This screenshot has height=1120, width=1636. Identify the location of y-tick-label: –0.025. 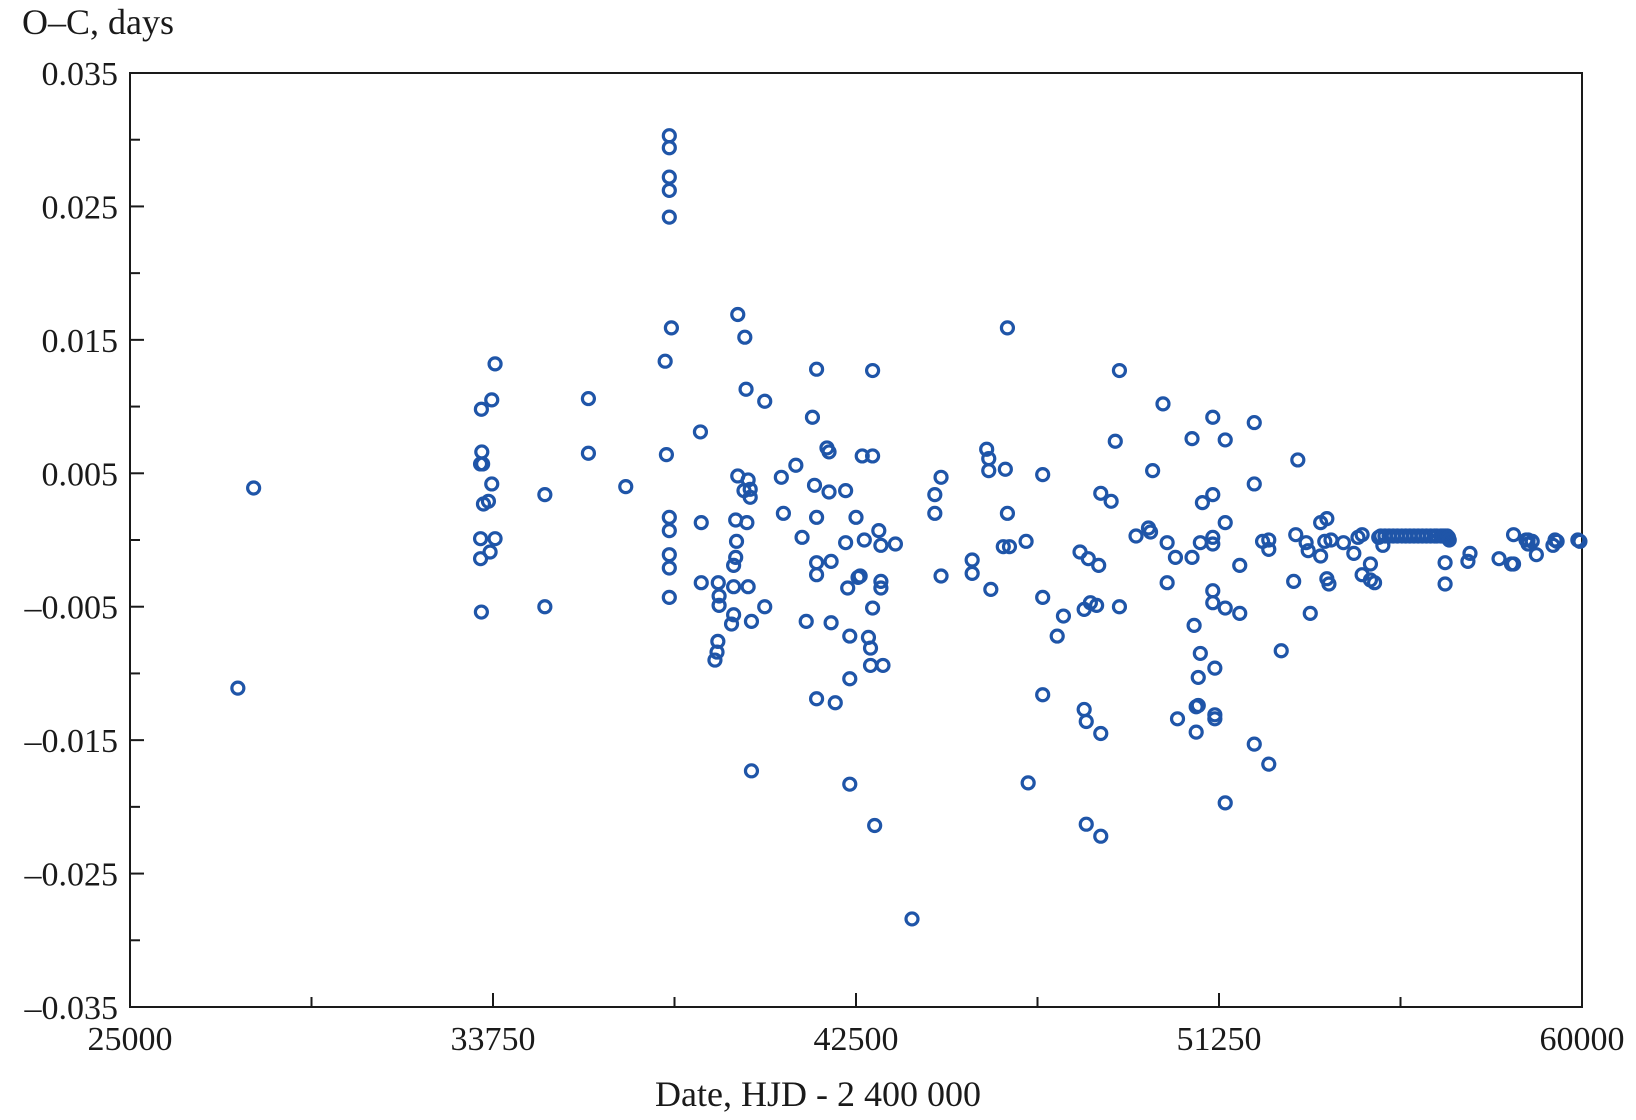
(71, 875).